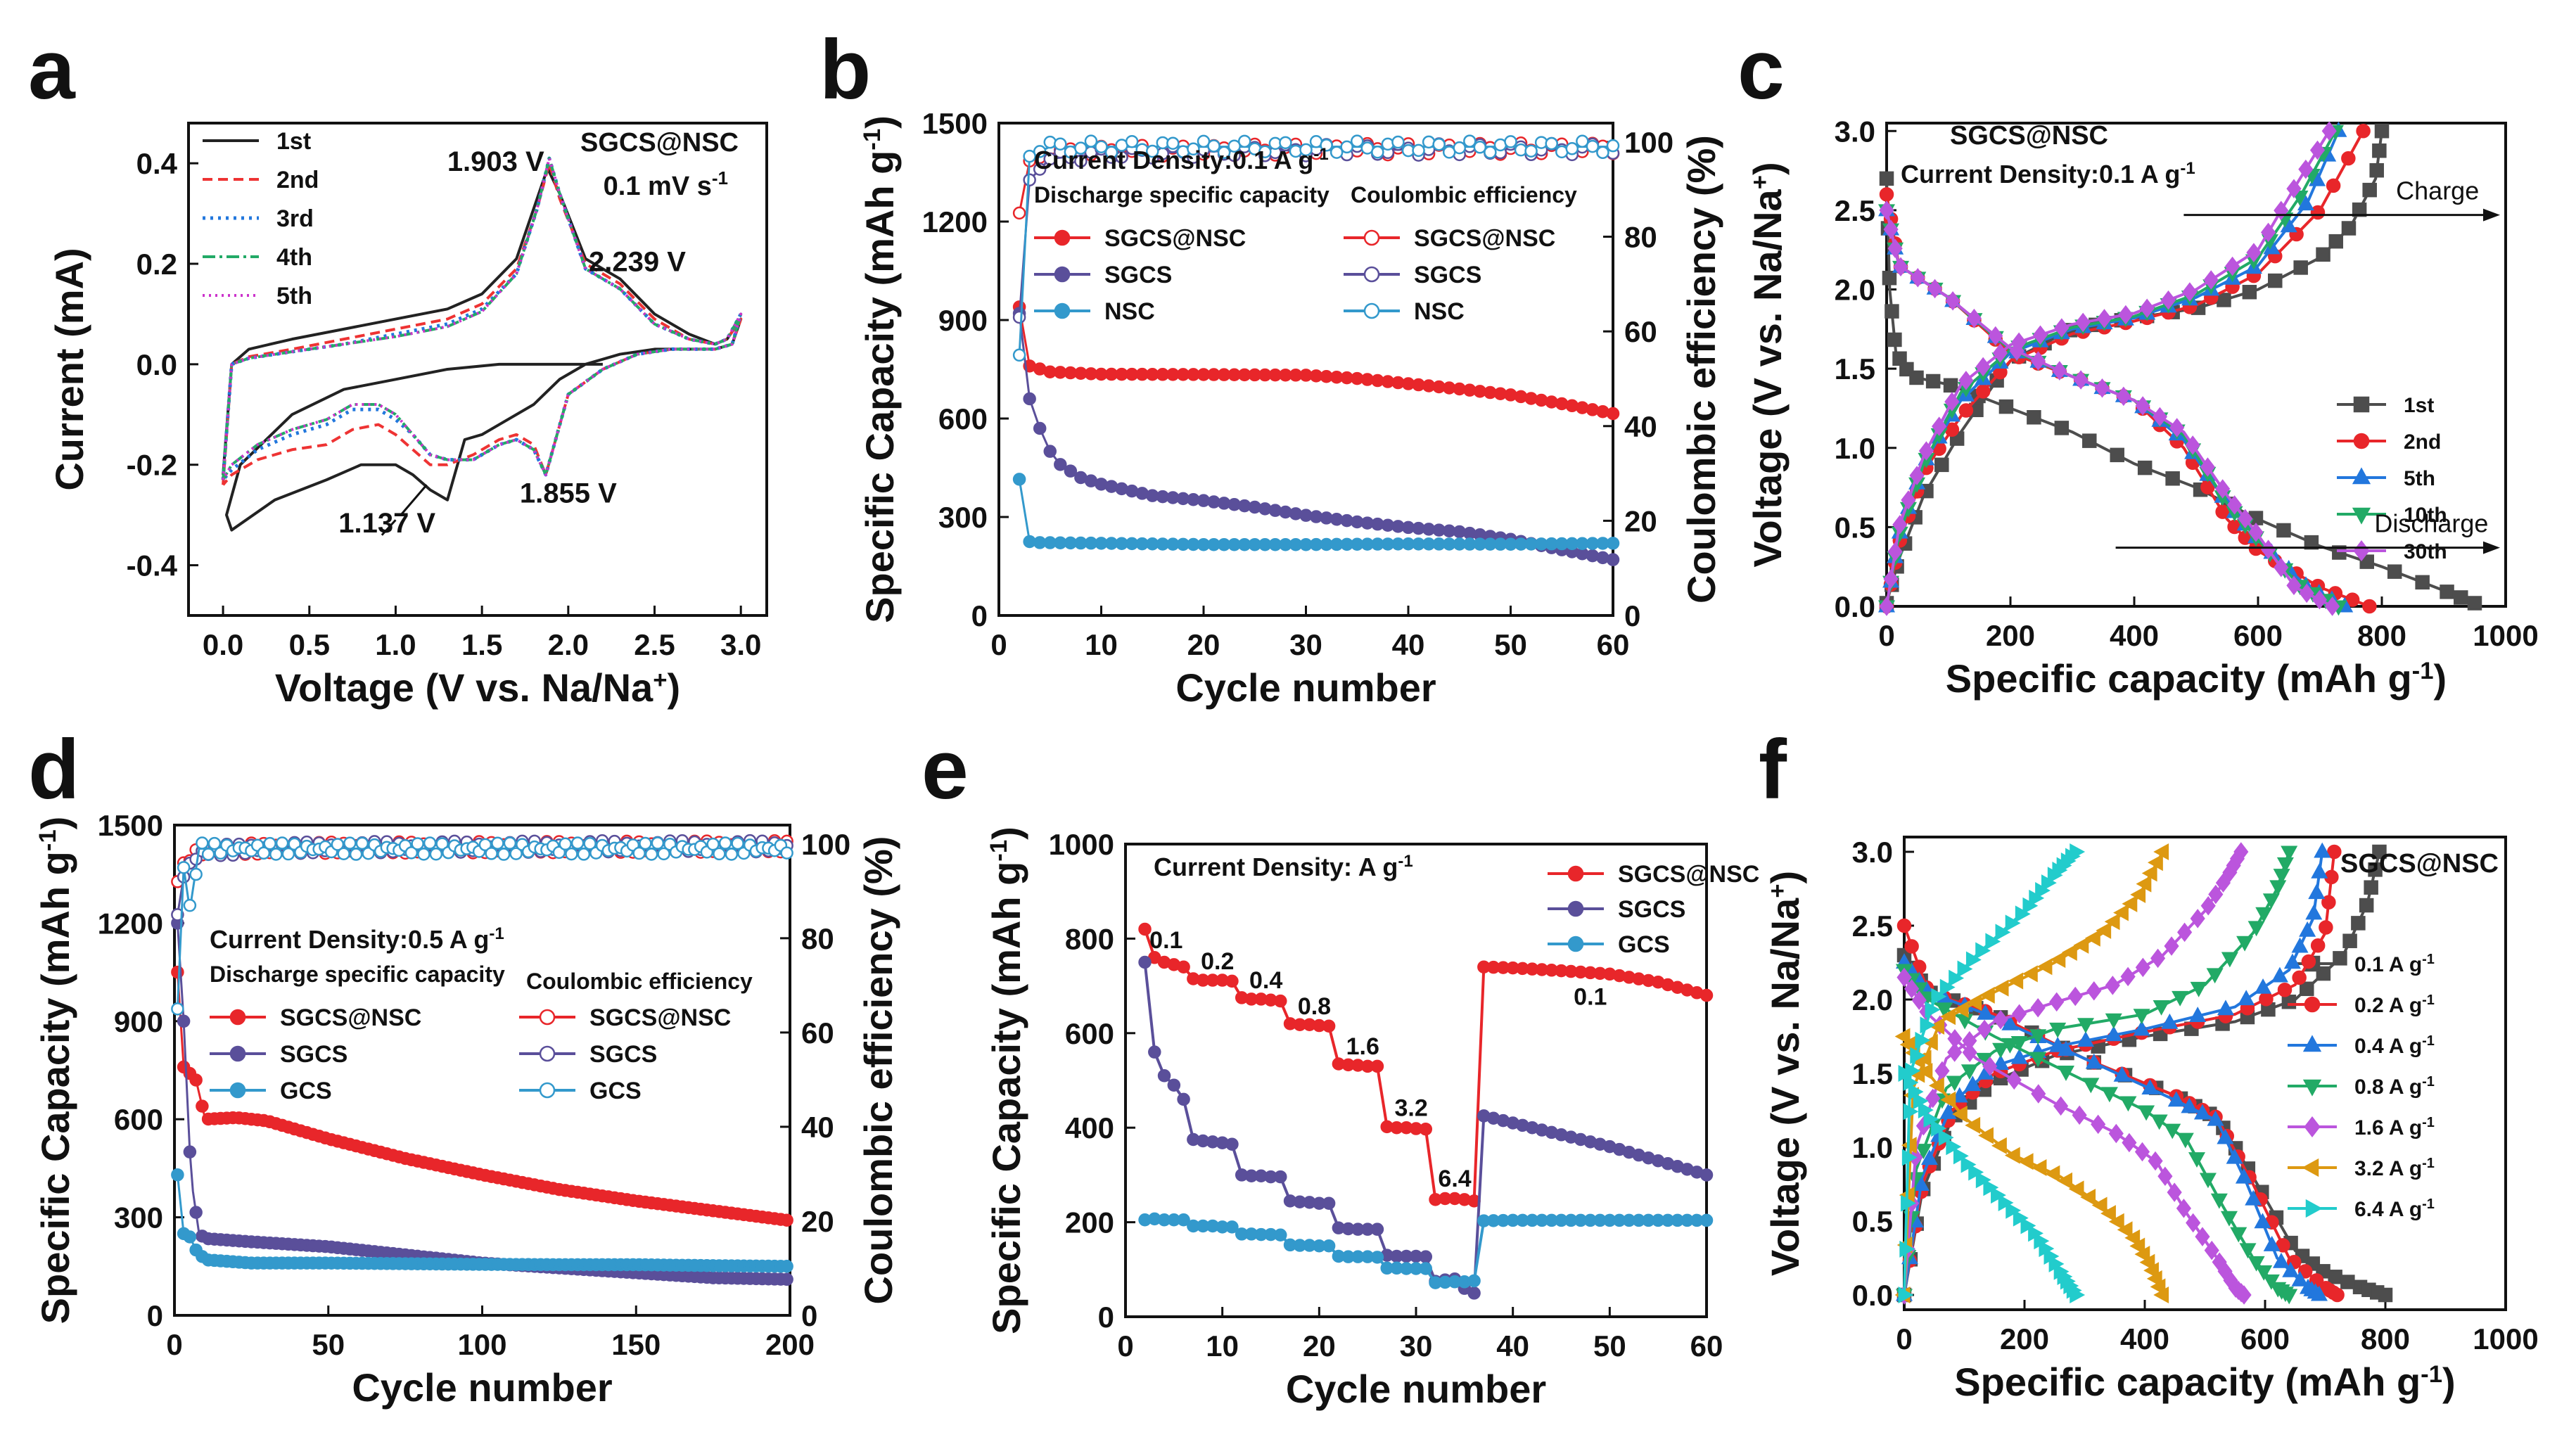 The image size is (2576, 1430). I want to click on cv-curve-2nd, so click(482, 324).